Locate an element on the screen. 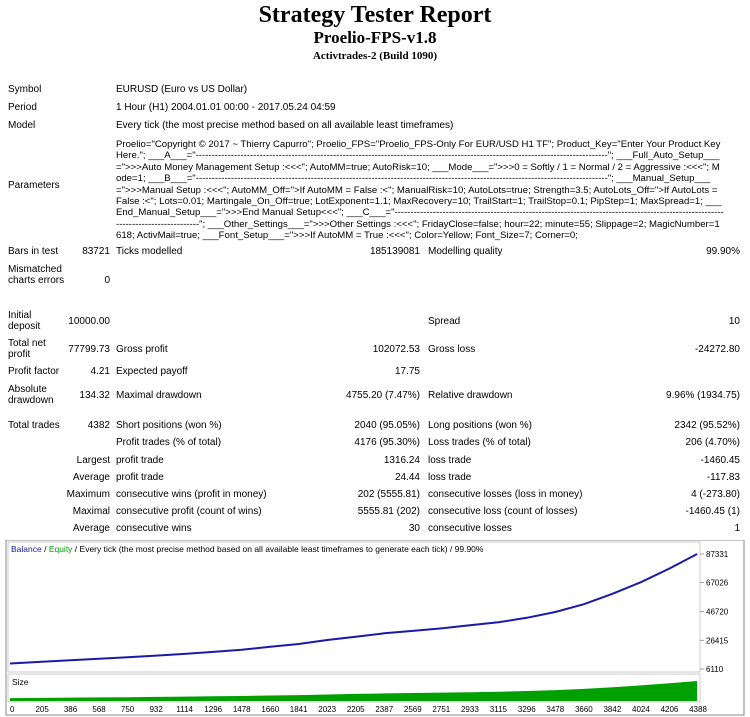  x-tick-label: 2023 is located at coordinates (327, 709).